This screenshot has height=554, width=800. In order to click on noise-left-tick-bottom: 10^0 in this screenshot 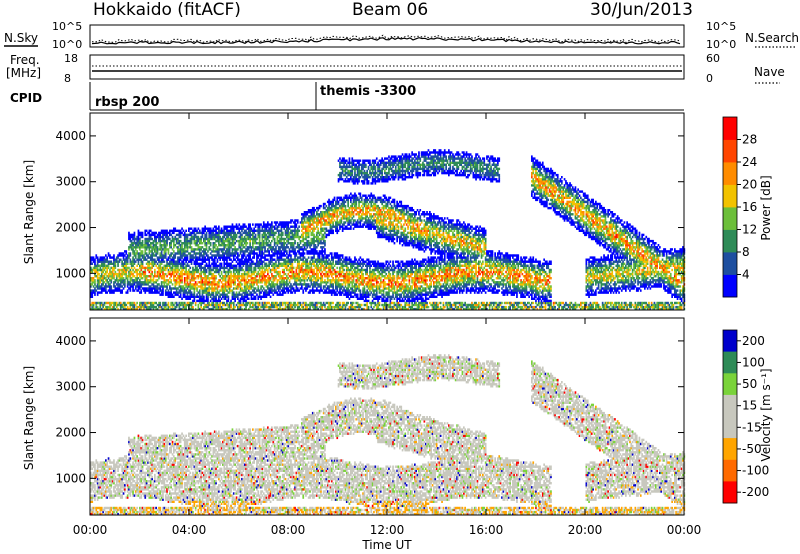, I will do `click(67, 44)`.